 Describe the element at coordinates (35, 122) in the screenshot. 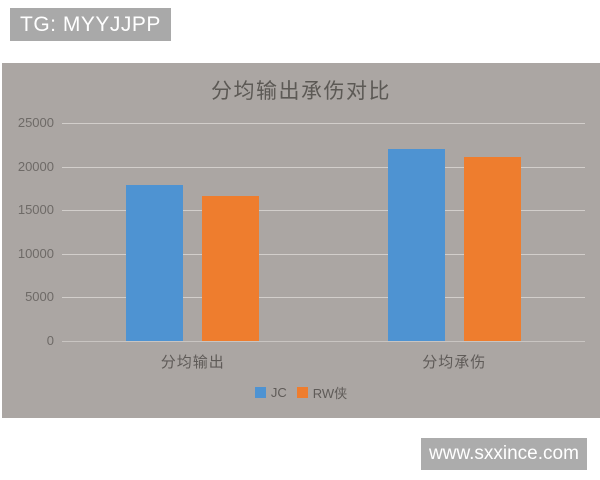

I see `y-tick-label: 25000` at that location.